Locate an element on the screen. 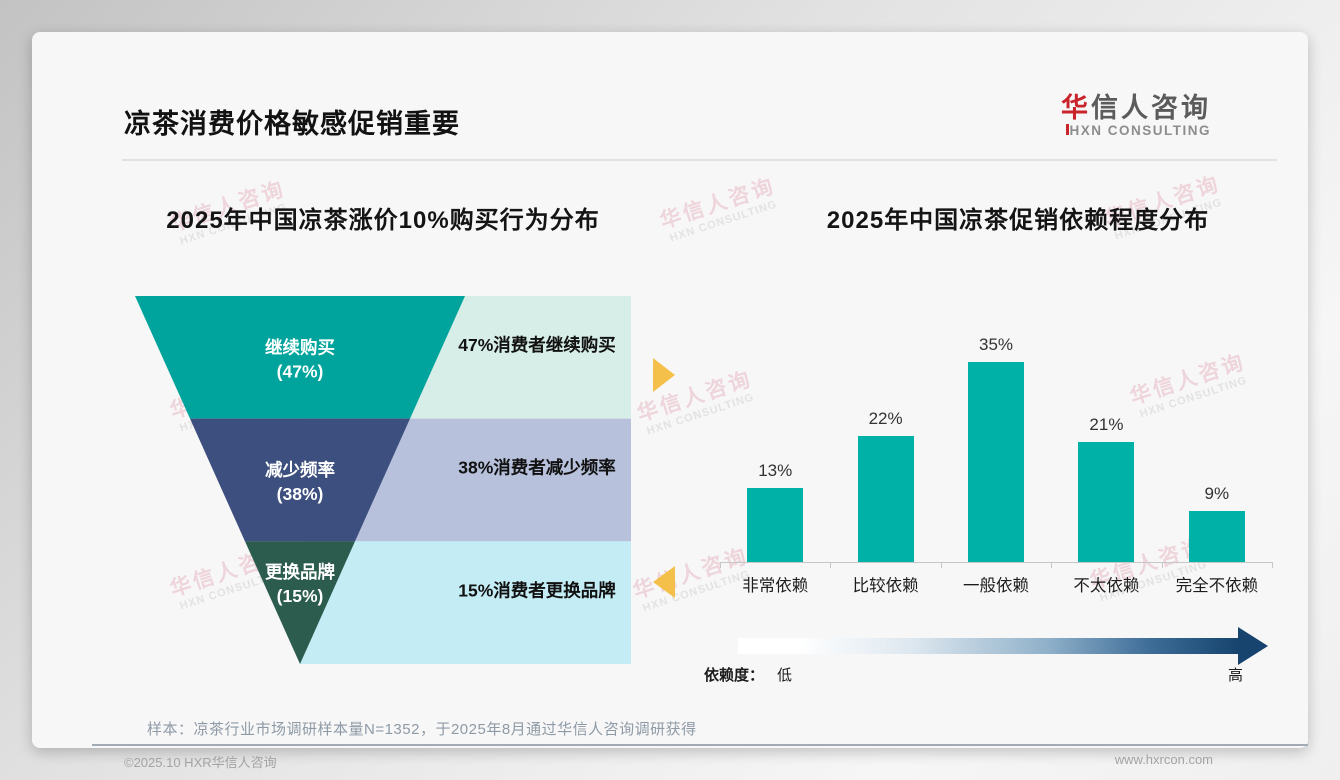 This screenshot has height=780, width=1340. dependency-gradient-arrow is located at coordinates (988, 646).